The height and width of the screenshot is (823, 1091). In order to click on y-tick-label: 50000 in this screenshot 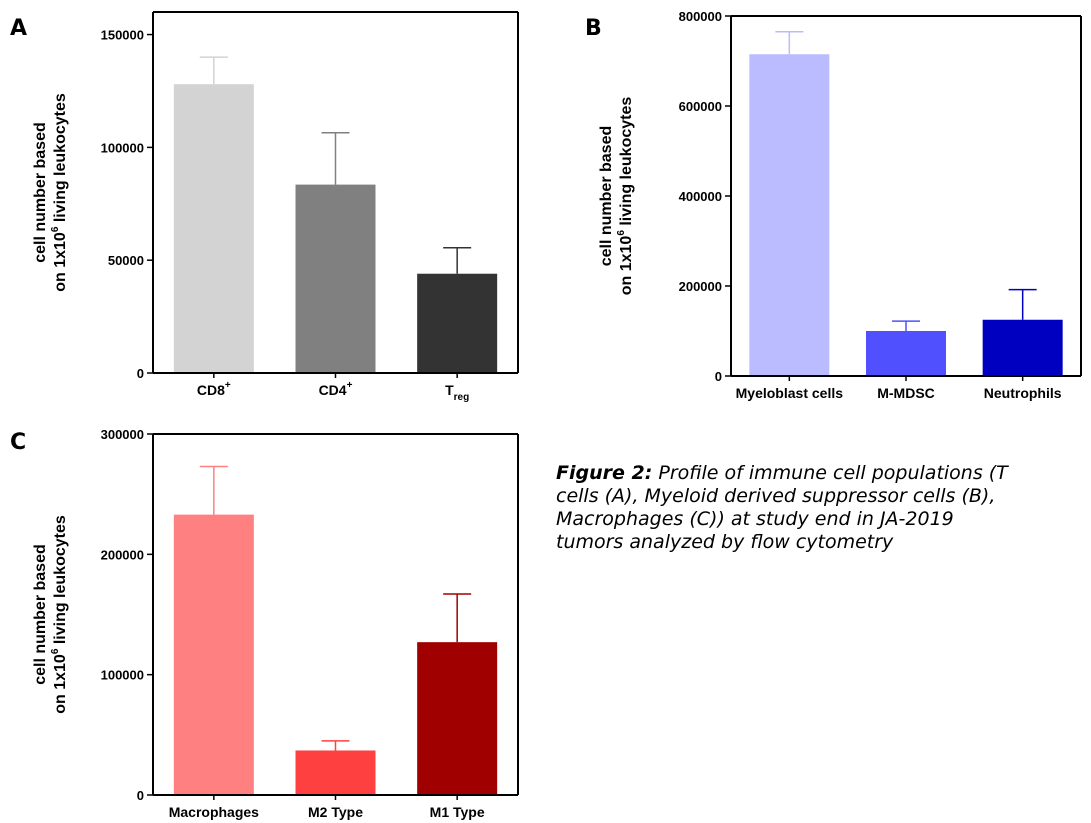, I will do `click(126, 260)`.